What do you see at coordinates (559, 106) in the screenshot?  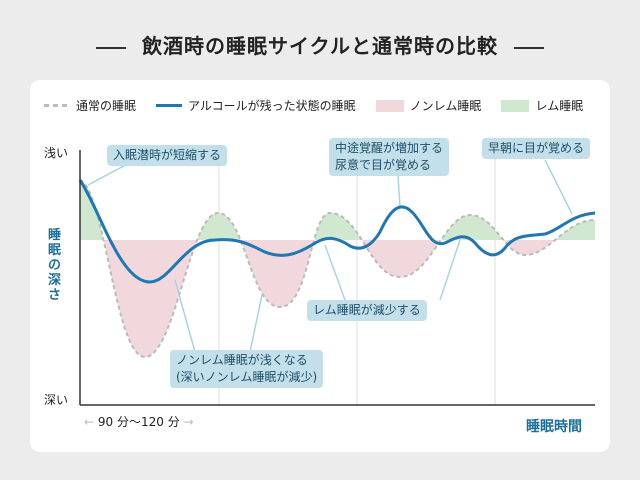 I see `legend-label: レム睡眠` at bounding box center [559, 106].